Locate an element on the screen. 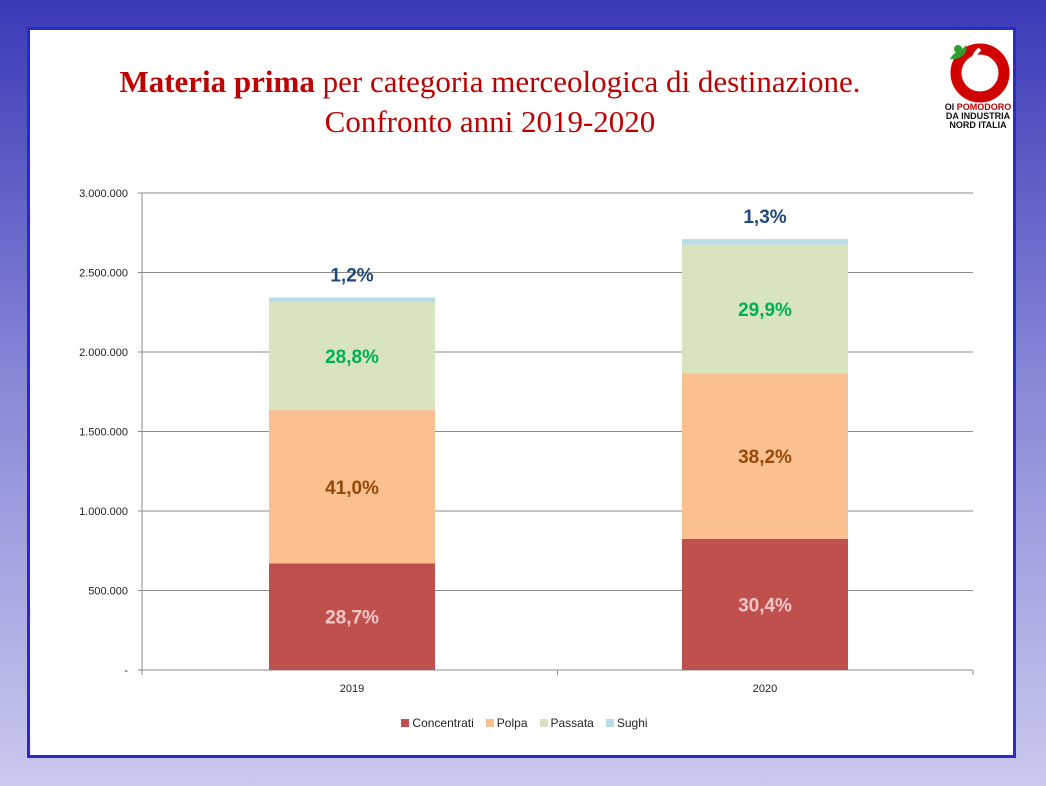 This screenshot has width=1046, height=786. bar-sughi-2020 is located at coordinates (765, 242).